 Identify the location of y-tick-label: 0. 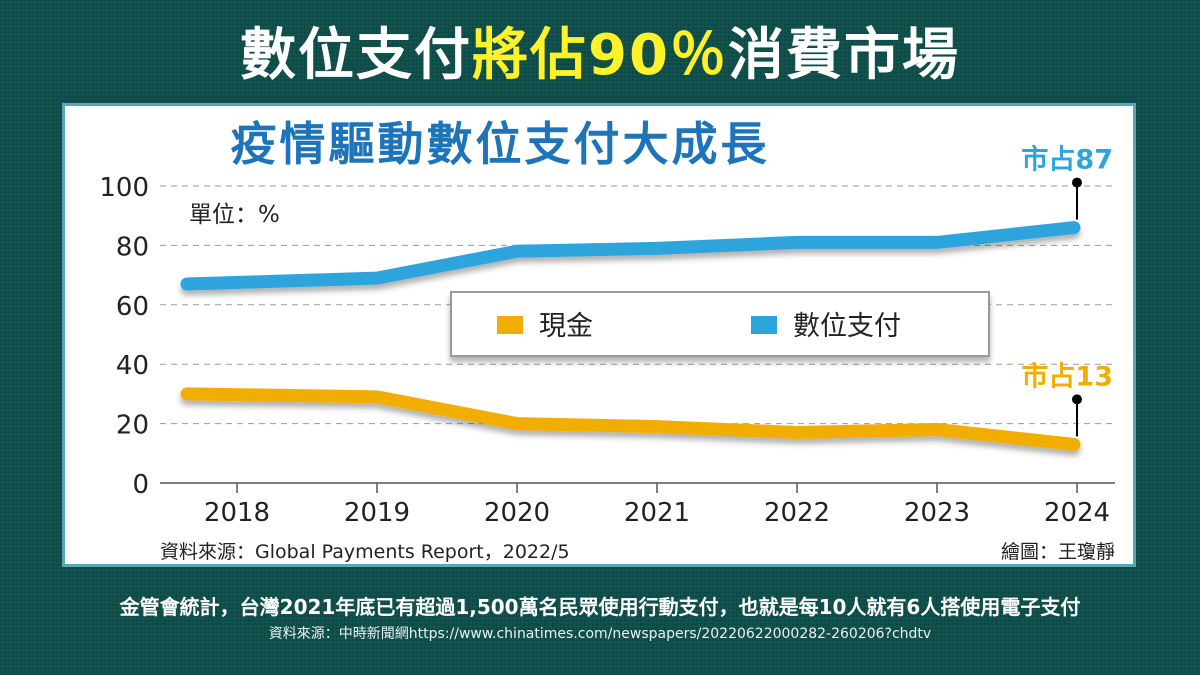
(140, 485).